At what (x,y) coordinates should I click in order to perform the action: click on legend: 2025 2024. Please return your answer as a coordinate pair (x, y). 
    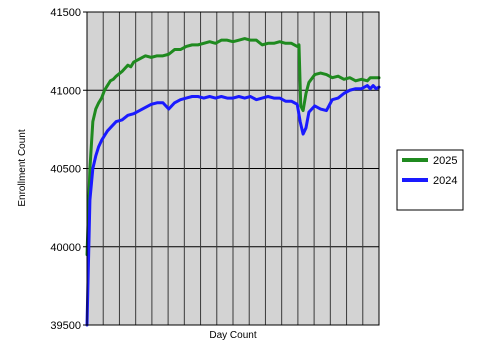
    Looking at the image, I should click on (430, 180).